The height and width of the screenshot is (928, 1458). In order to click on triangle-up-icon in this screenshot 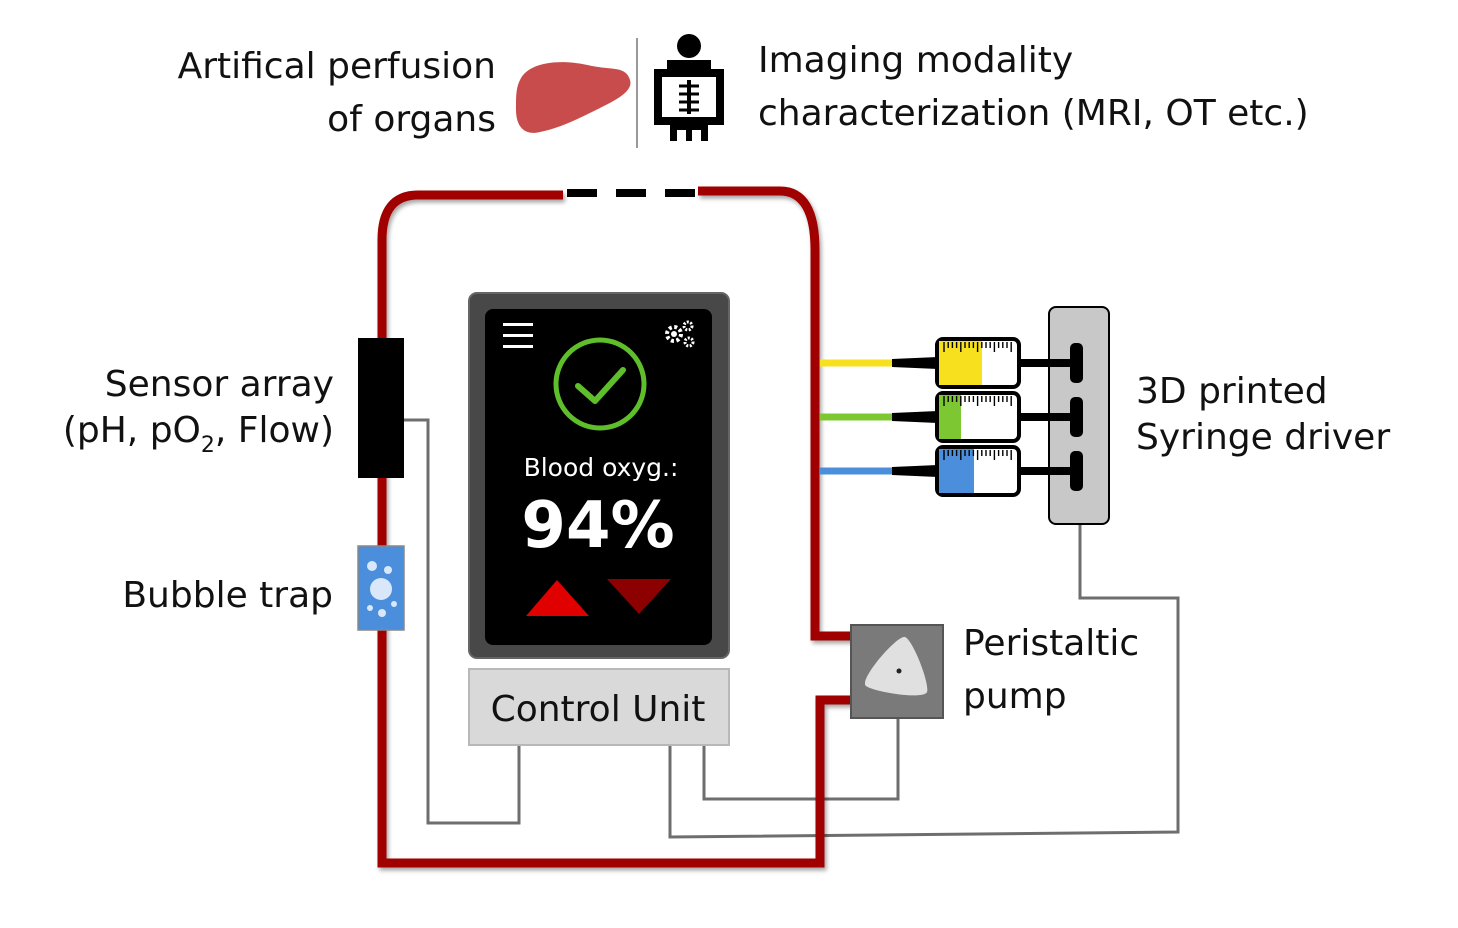, I will do `click(557, 598)`.